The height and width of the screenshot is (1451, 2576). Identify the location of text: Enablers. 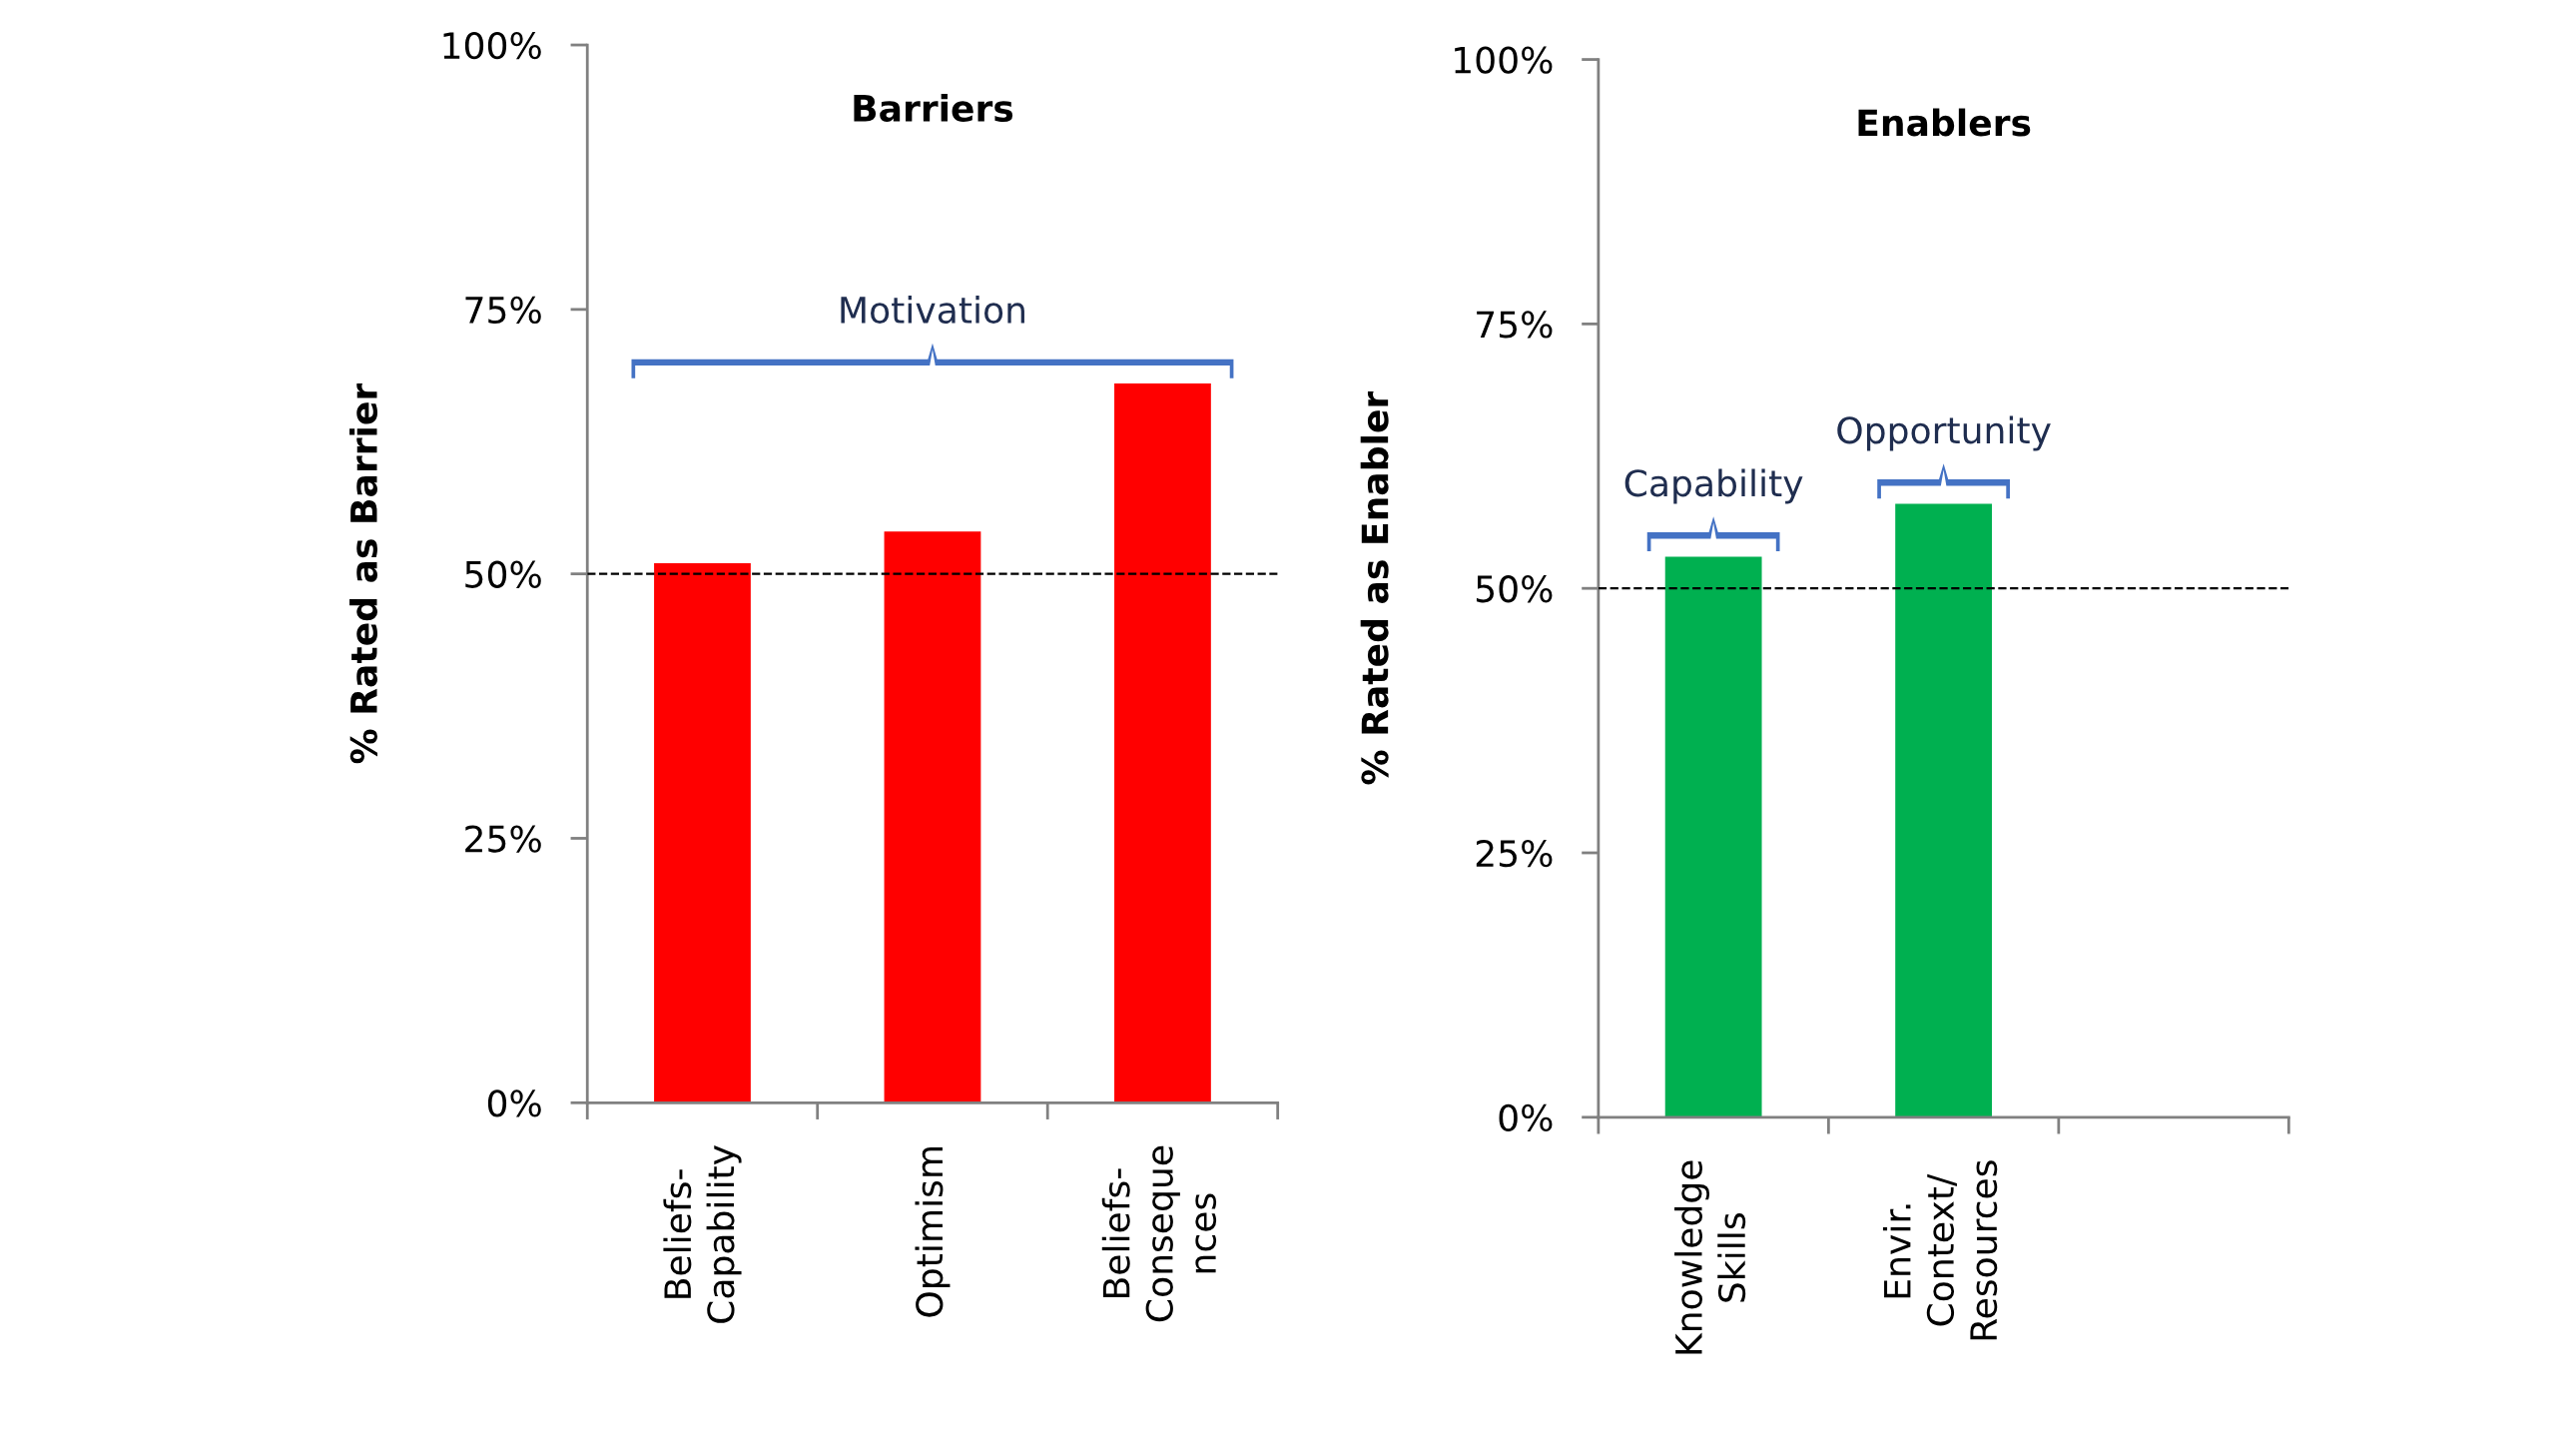
(1944, 123).